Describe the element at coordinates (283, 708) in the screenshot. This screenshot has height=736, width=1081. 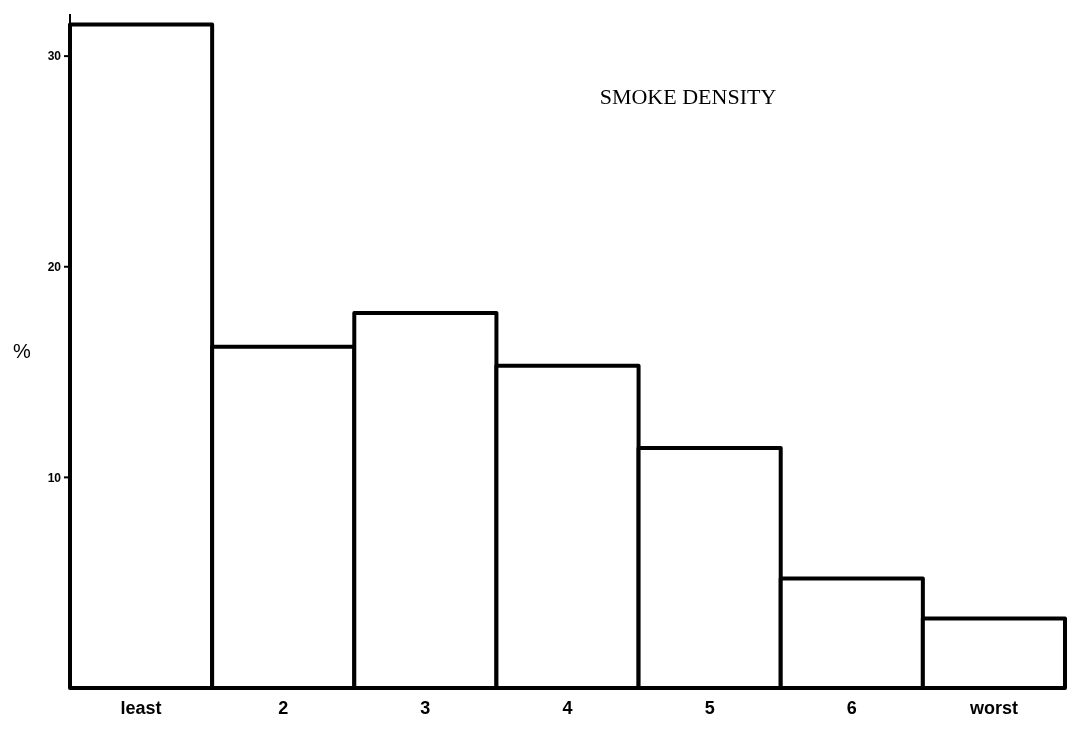
I see `x-tick-label: 2` at that location.